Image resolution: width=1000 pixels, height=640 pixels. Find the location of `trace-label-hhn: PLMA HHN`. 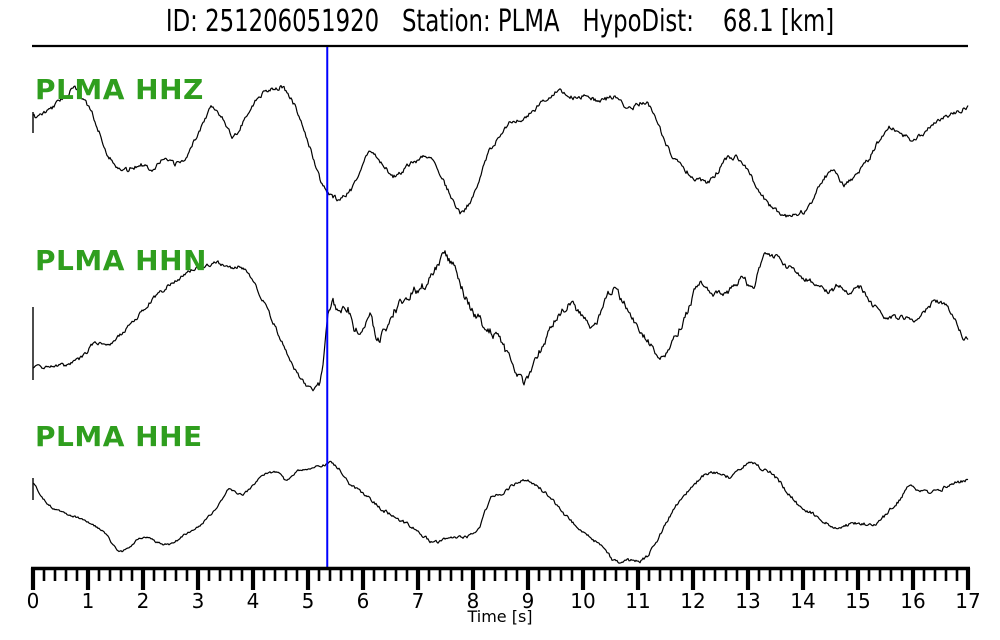

trace-label-hhn: PLMA HHN is located at coordinates (121, 260).